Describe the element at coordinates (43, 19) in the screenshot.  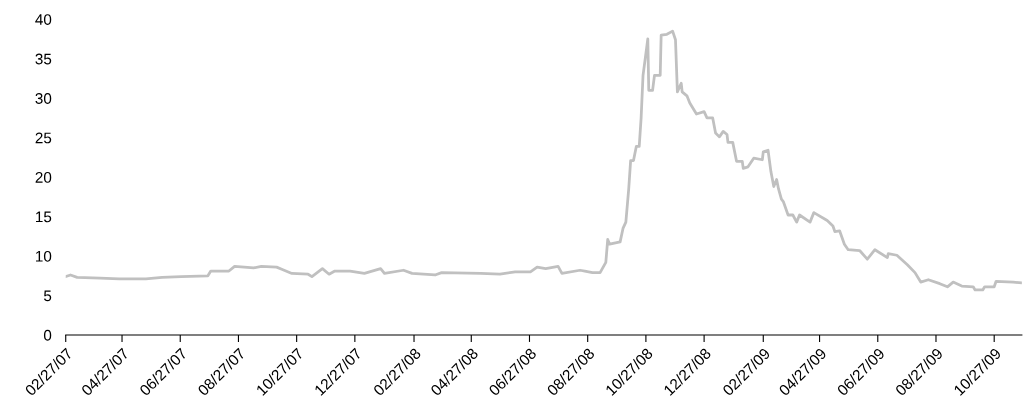
I see `y-tick-label: 40` at that location.